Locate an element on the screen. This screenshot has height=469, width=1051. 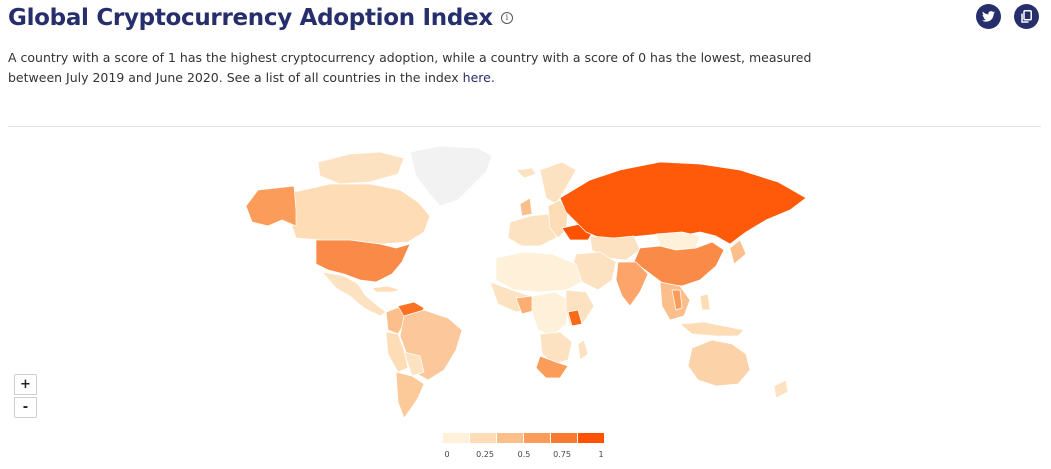
region-scandinavia is located at coordinates (558, 183).